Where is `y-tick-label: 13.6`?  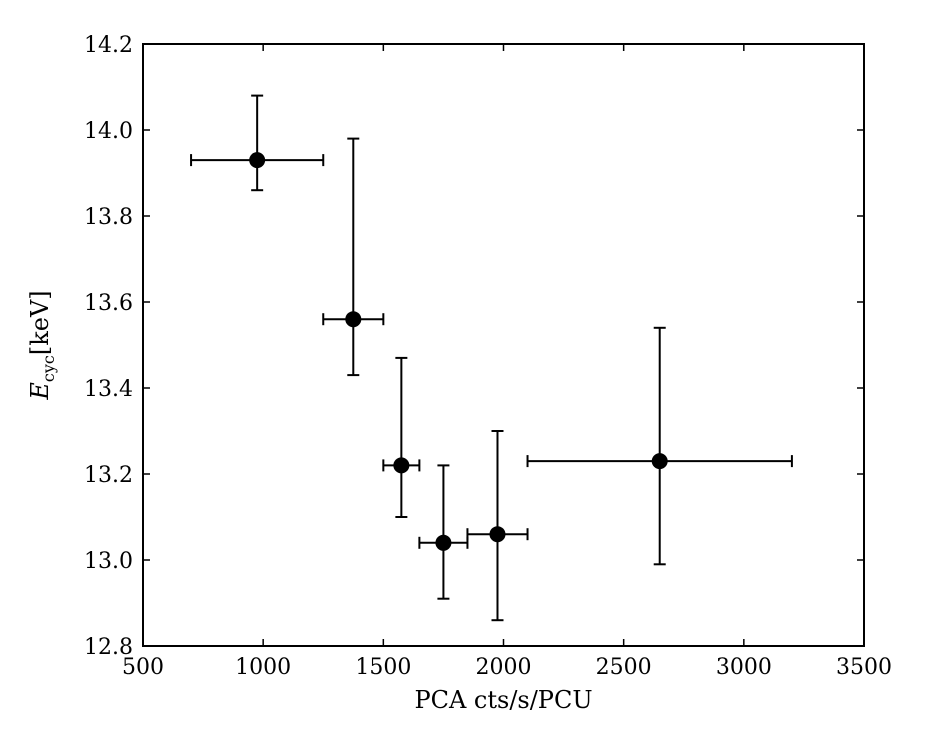
y-tick-label: 13.6 is located at coordinates (108, 303).